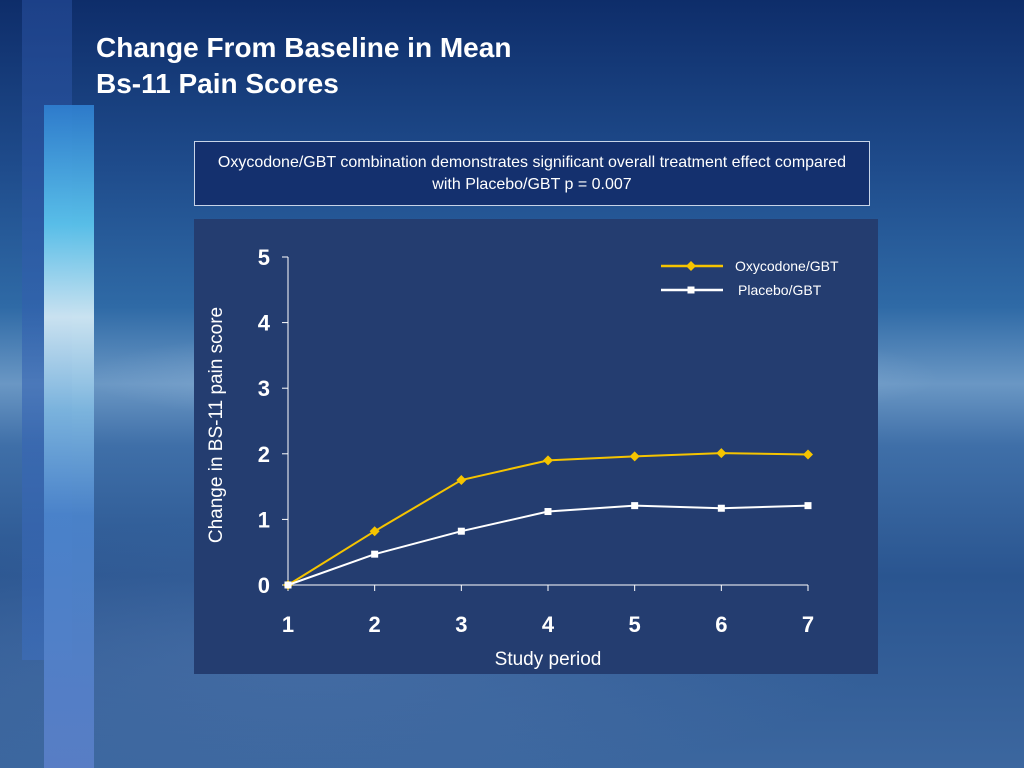  What do you see at coordinates (264, 257) in the screenshot?
I see `y-tick-label: 5` at bounding box center [264, 257].